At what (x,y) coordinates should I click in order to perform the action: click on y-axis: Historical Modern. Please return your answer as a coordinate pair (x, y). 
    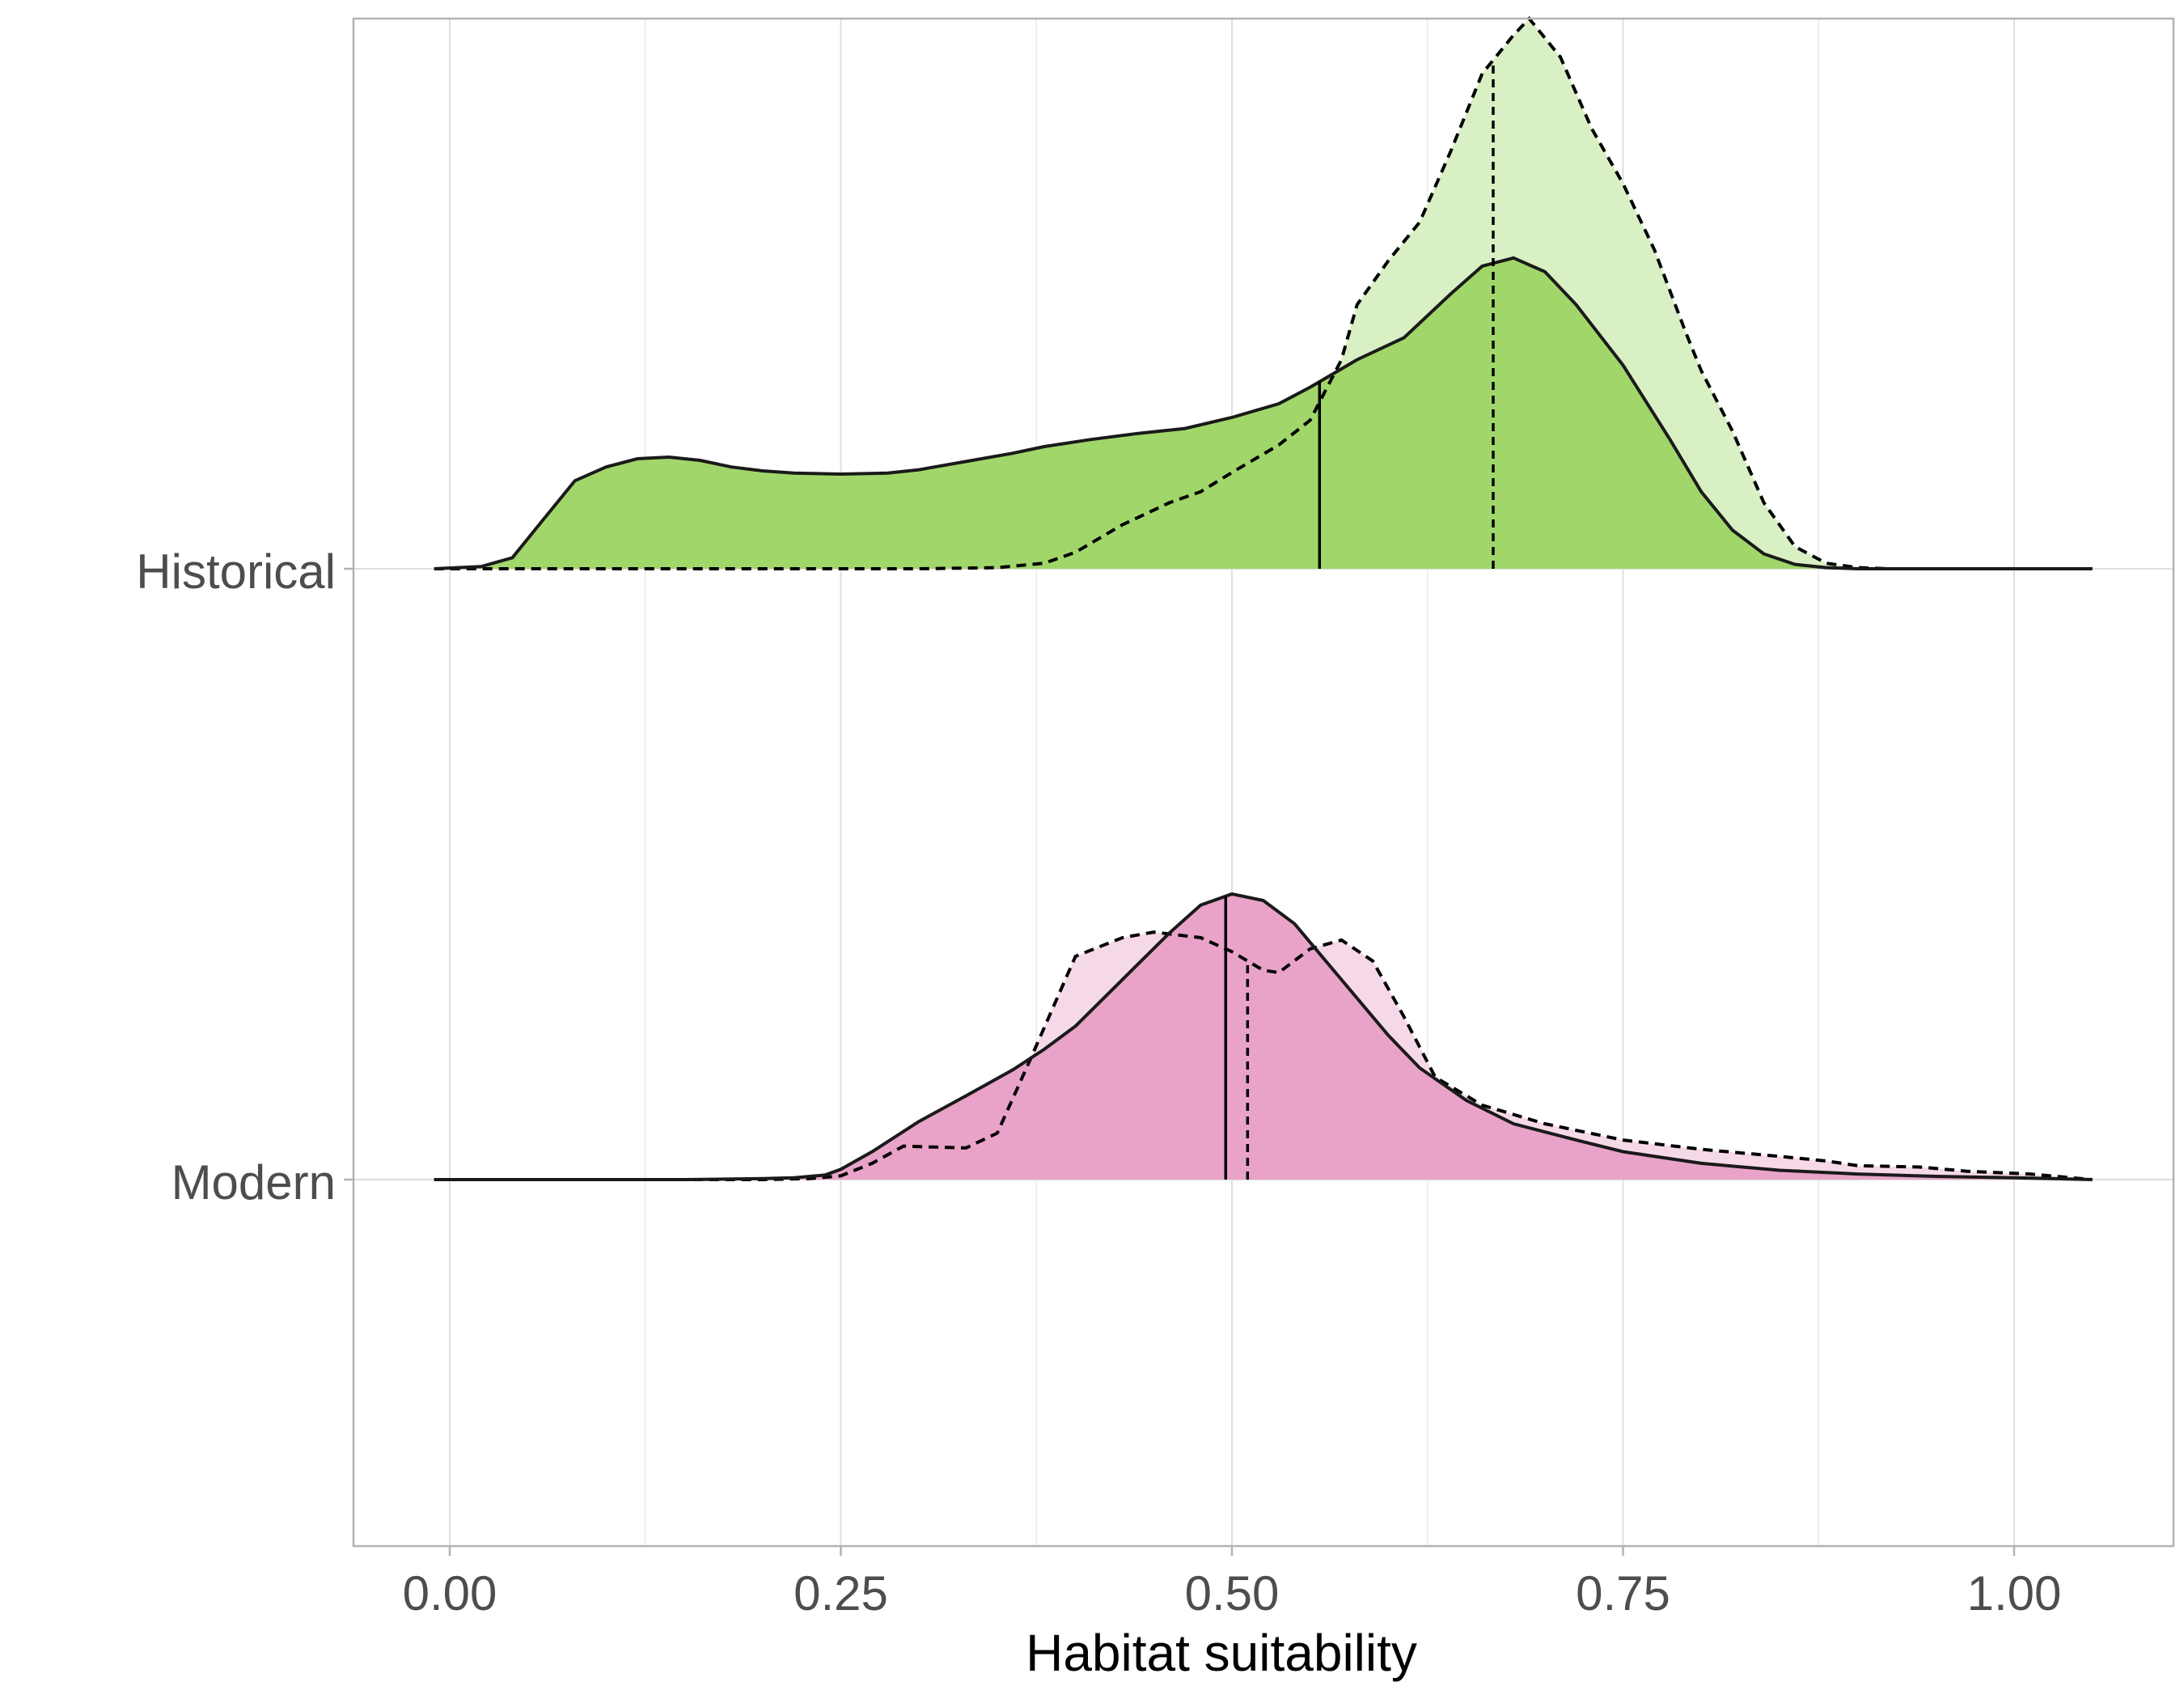
    Looking at the image, I should click on (244, 877).